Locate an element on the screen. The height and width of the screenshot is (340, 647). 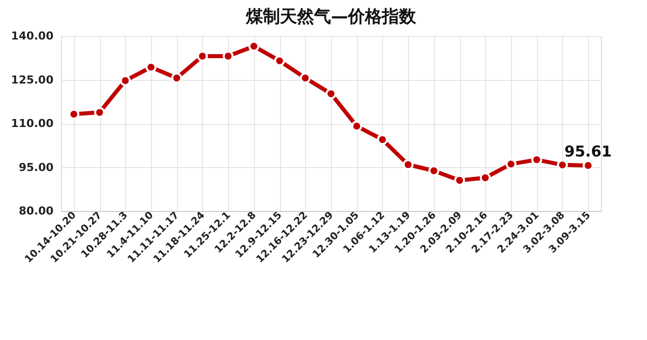
y-tick-label: 125.00 is located at coordinates (32, 79).